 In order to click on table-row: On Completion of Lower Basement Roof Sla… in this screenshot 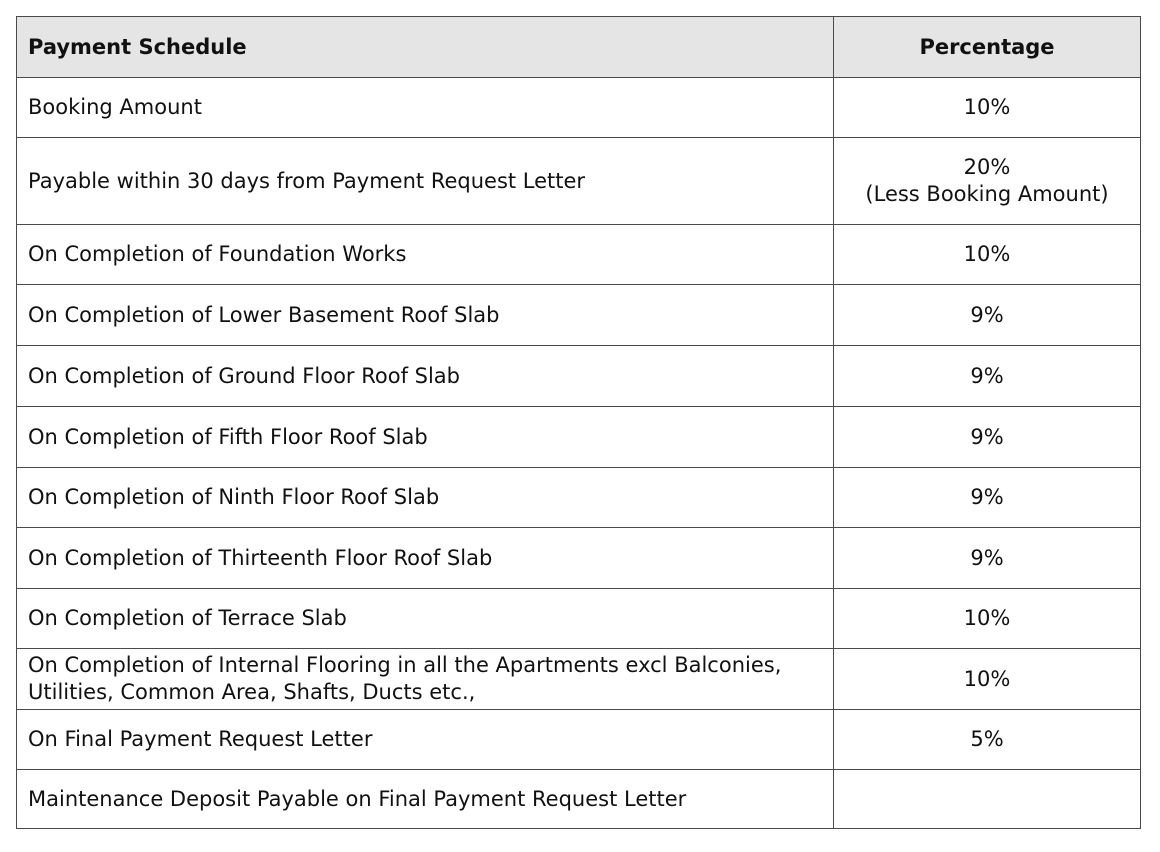, I will do `click(578, 315)`.